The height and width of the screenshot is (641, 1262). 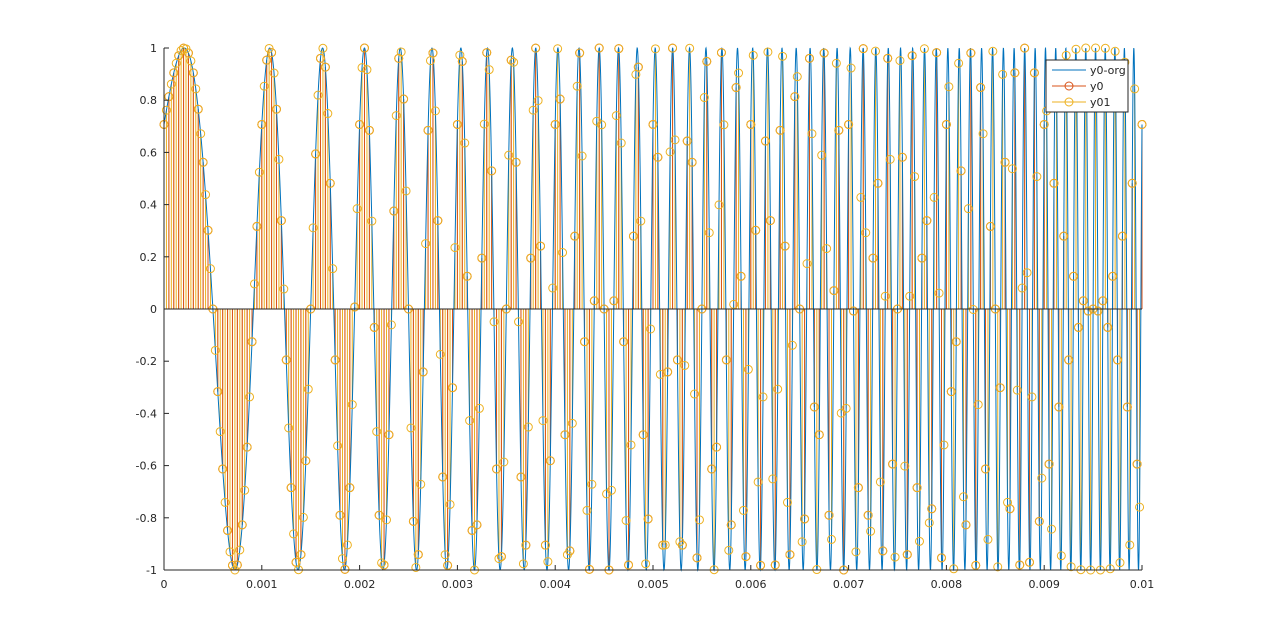 I want to click on legend-label-y0: y0, so click(x=1097, y=86).